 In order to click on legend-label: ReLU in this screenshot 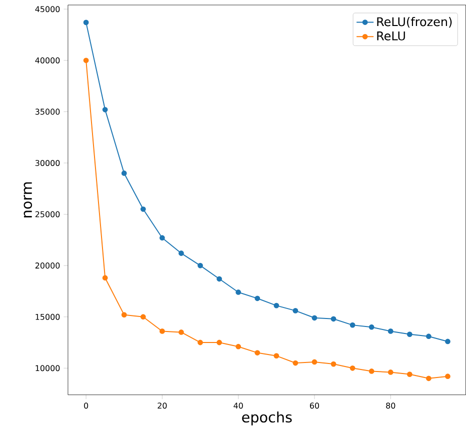, I will do `click(391, 36)`.